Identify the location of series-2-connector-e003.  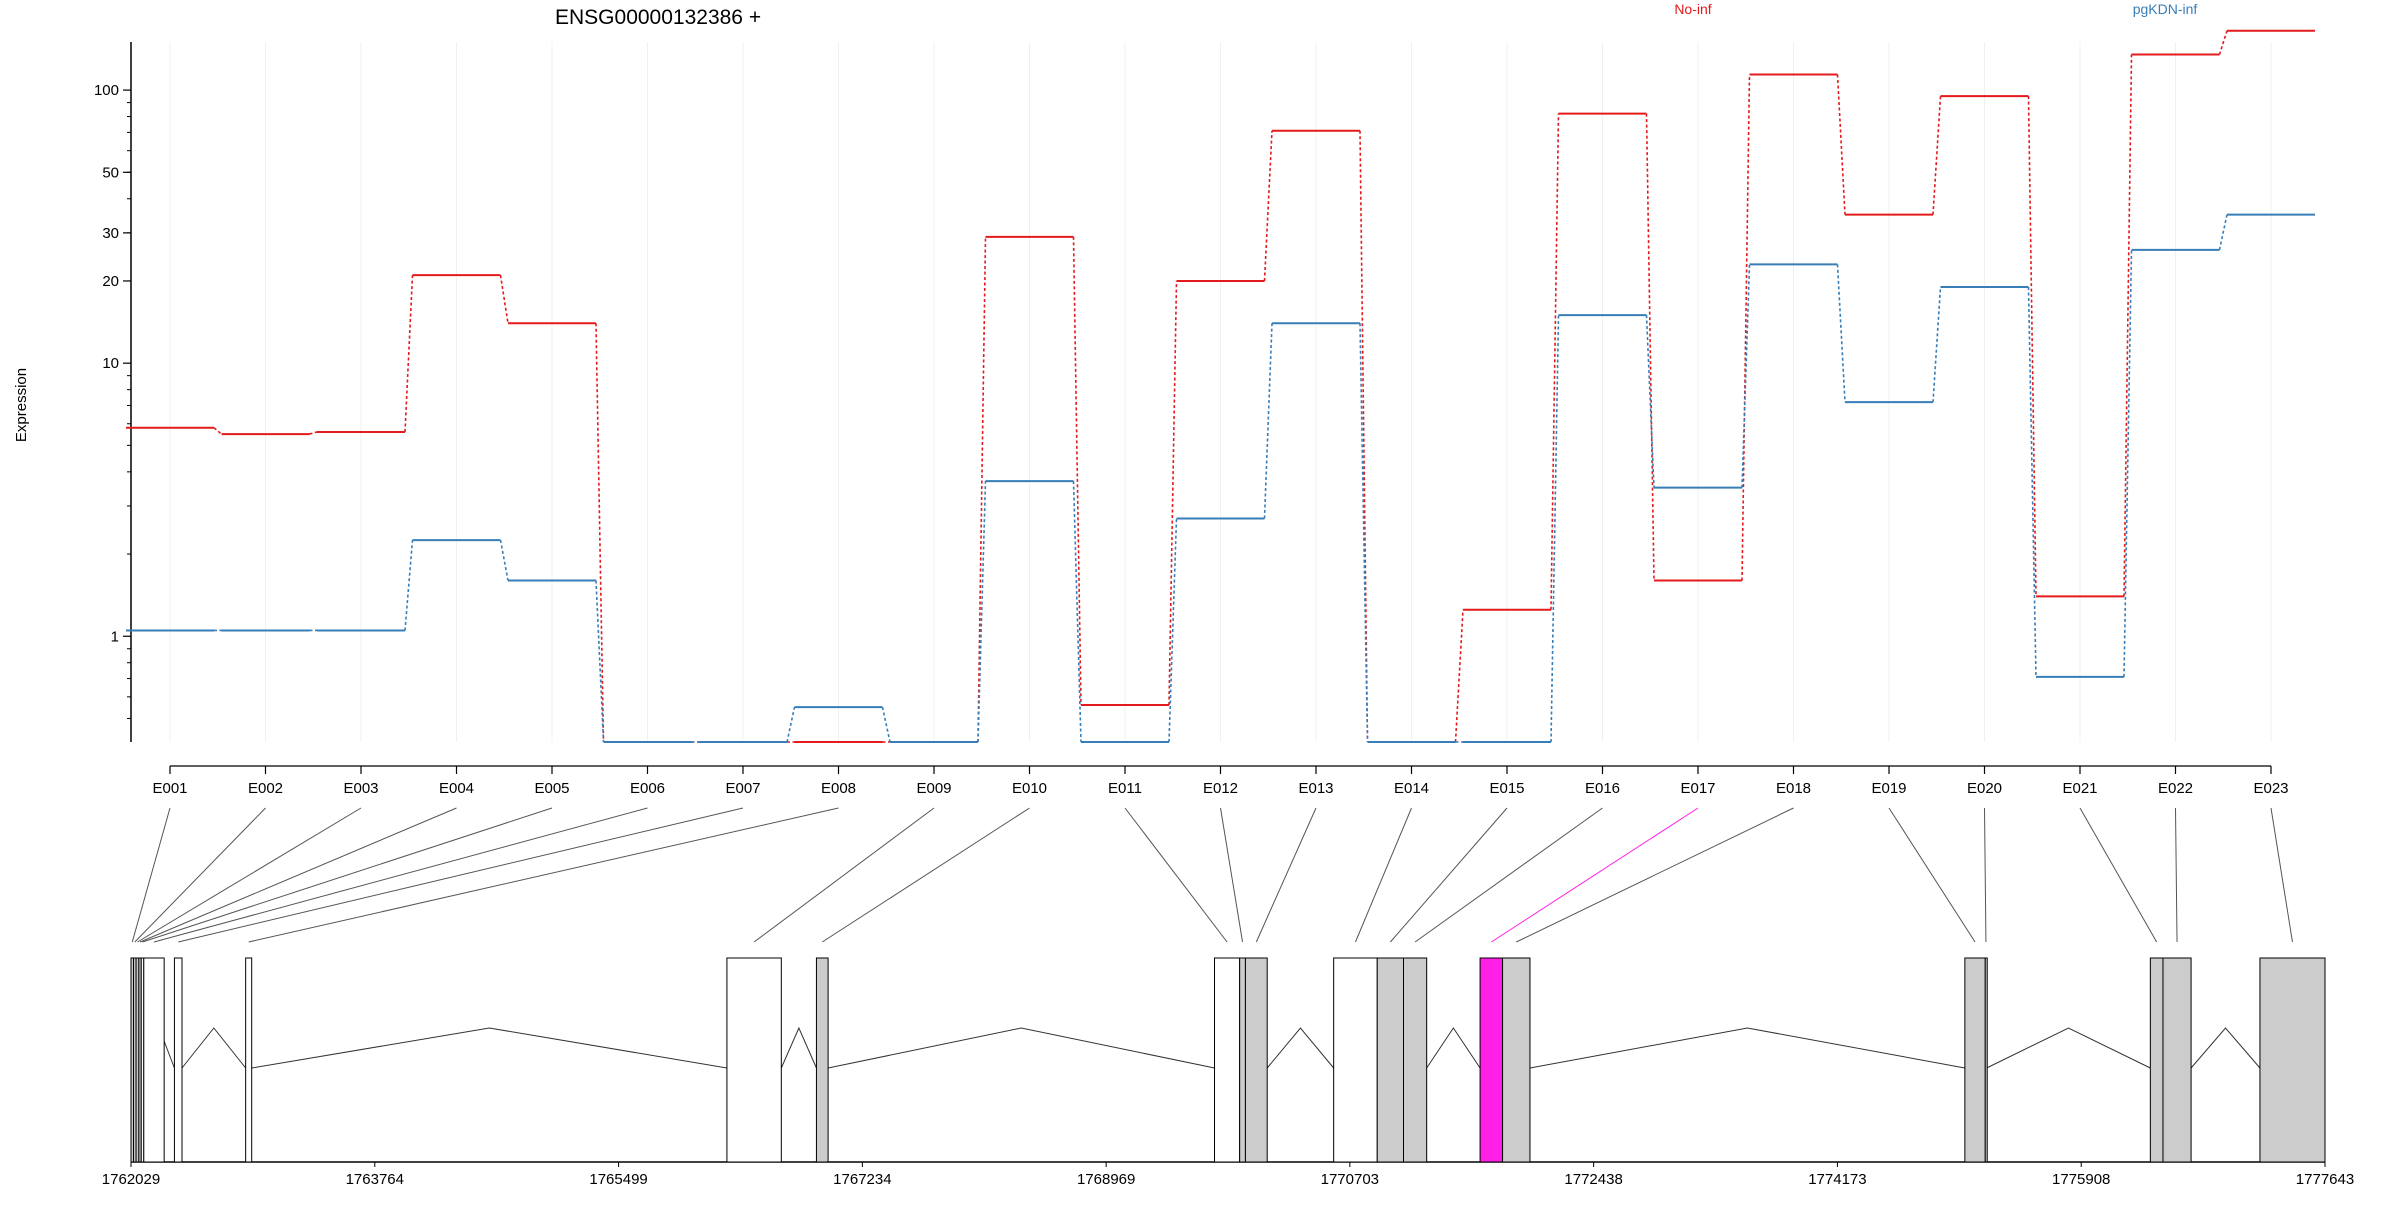
(409, 585).